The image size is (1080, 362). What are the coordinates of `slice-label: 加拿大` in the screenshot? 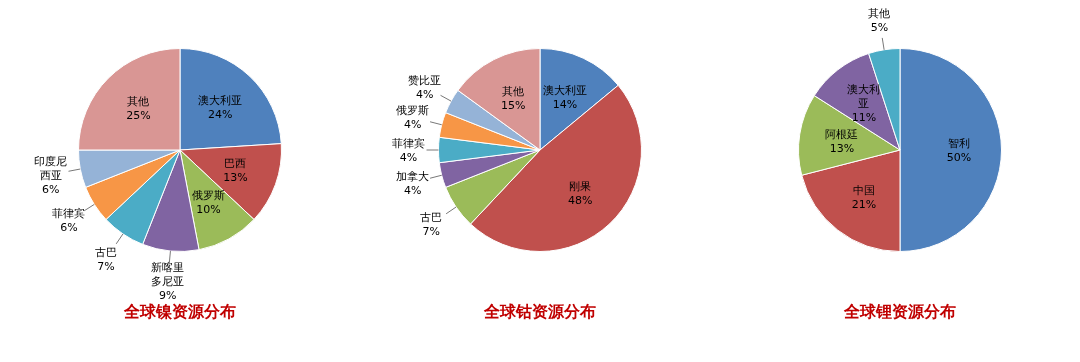 It's located at (413, 176).